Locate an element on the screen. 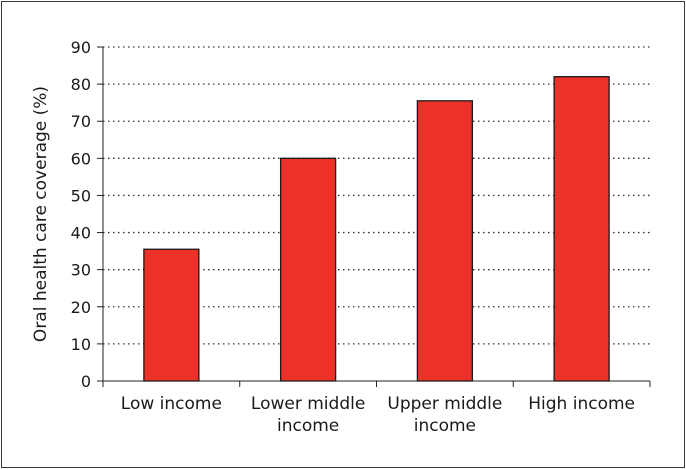 Image resolution: width=686 pixels, height=469 pixels. x-category-label: Lower middle income is located at coordinates (308, 415).